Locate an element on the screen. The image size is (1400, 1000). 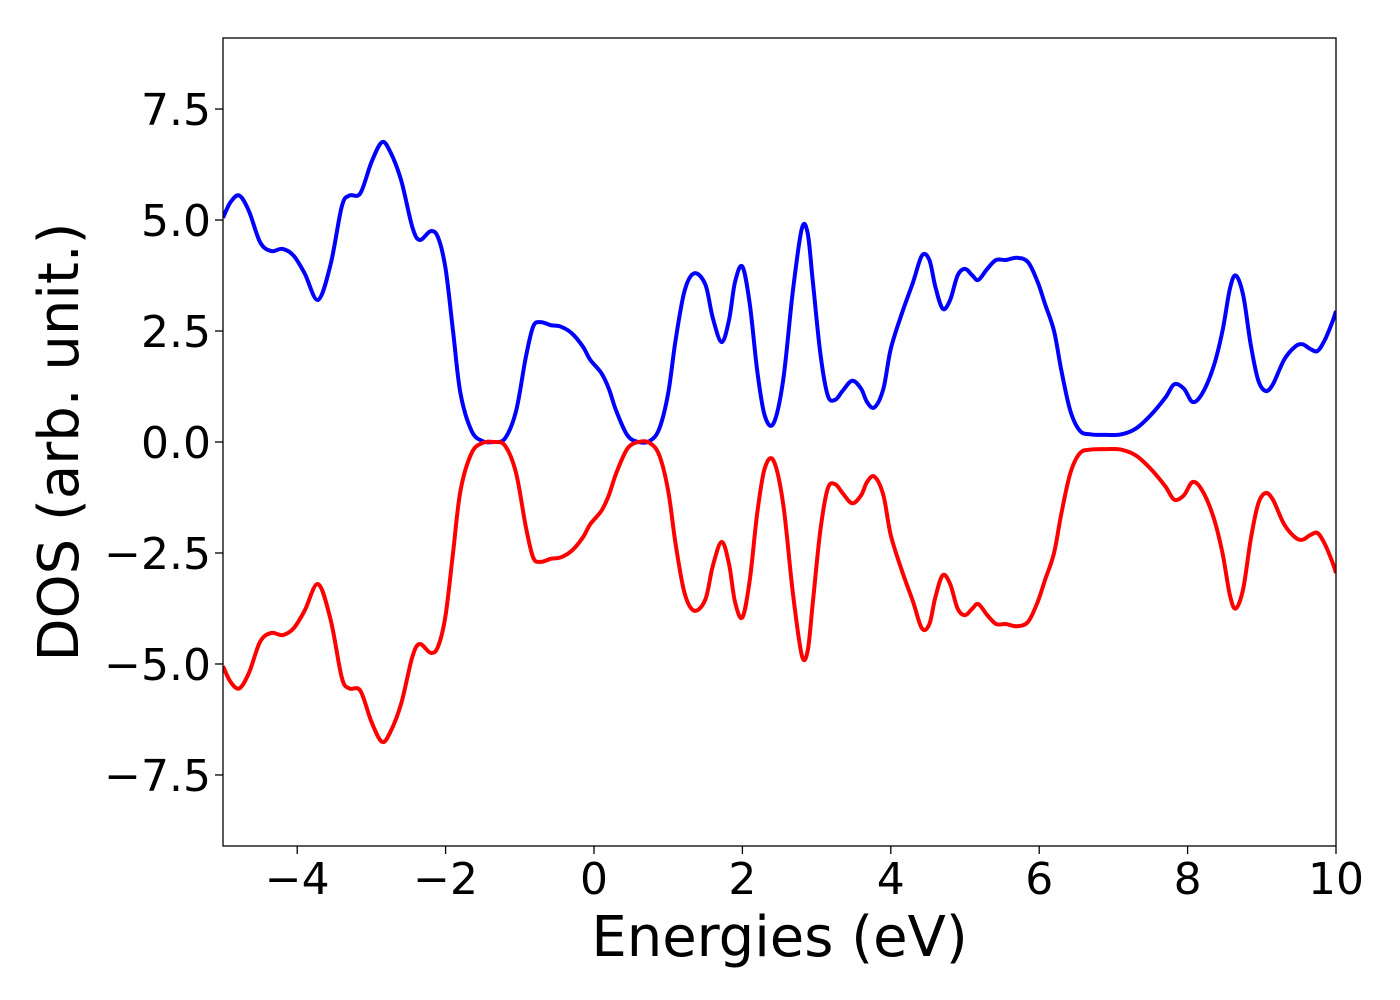
x-tick-label: 8 is located at coordinates (1188, 879).